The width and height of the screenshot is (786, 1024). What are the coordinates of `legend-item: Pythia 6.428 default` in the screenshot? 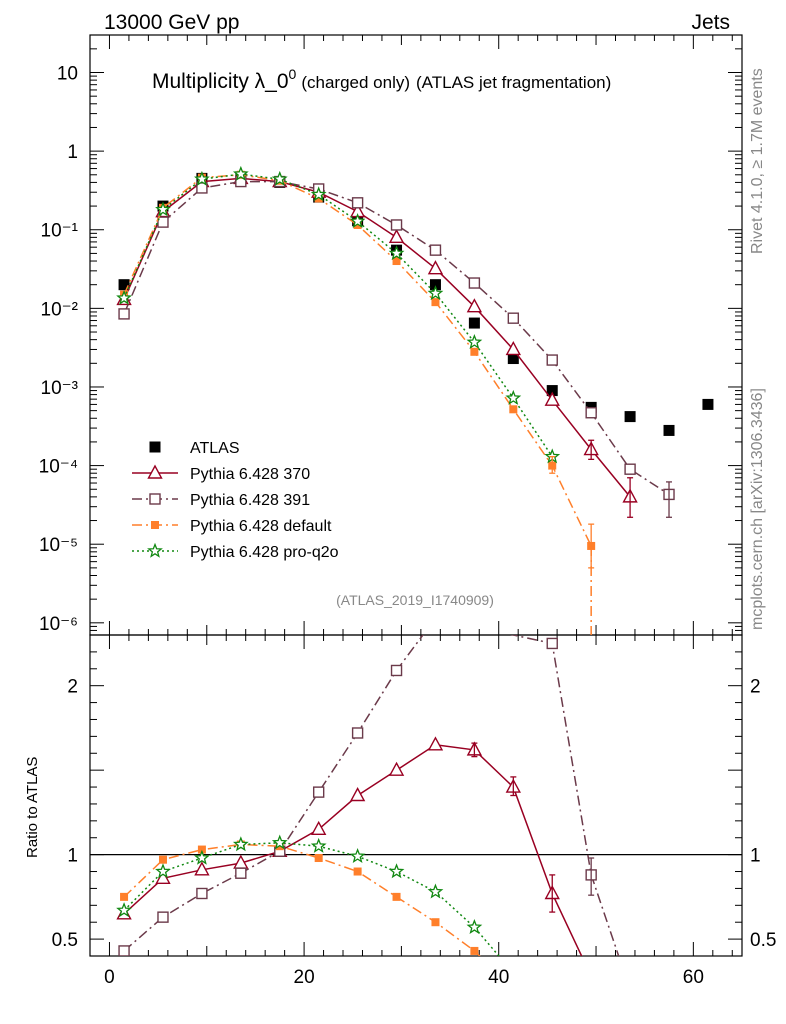 It's located at (232, 526).